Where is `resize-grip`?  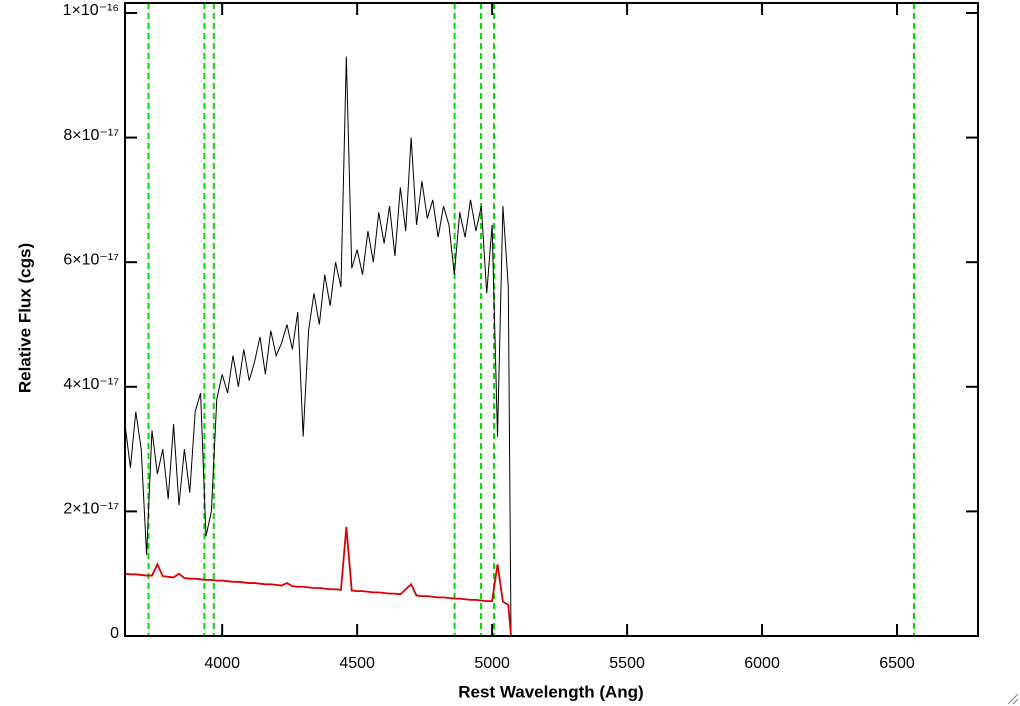 resize-grip is located at coordinates (1013, 699).